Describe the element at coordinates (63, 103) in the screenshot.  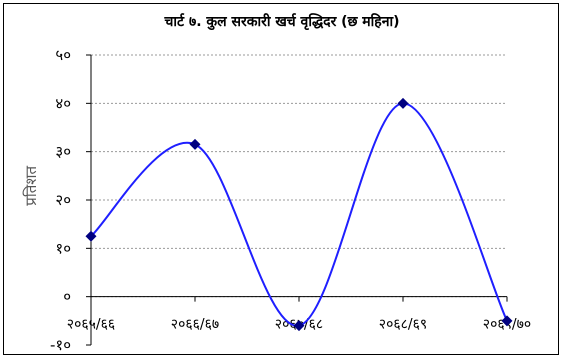
I see `y-tick-label: ४०` at that location.